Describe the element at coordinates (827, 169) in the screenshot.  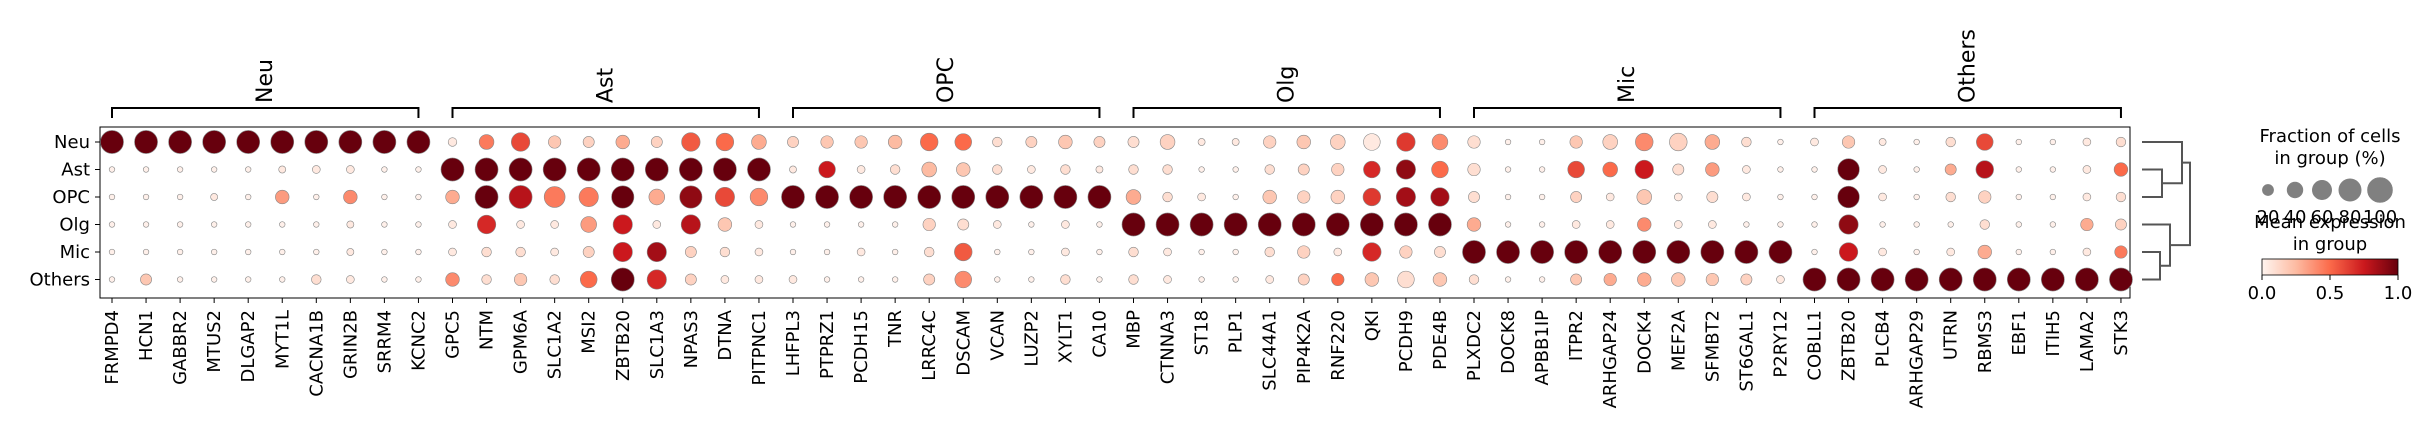
I see `dot-ast-ptprz1` at that location.